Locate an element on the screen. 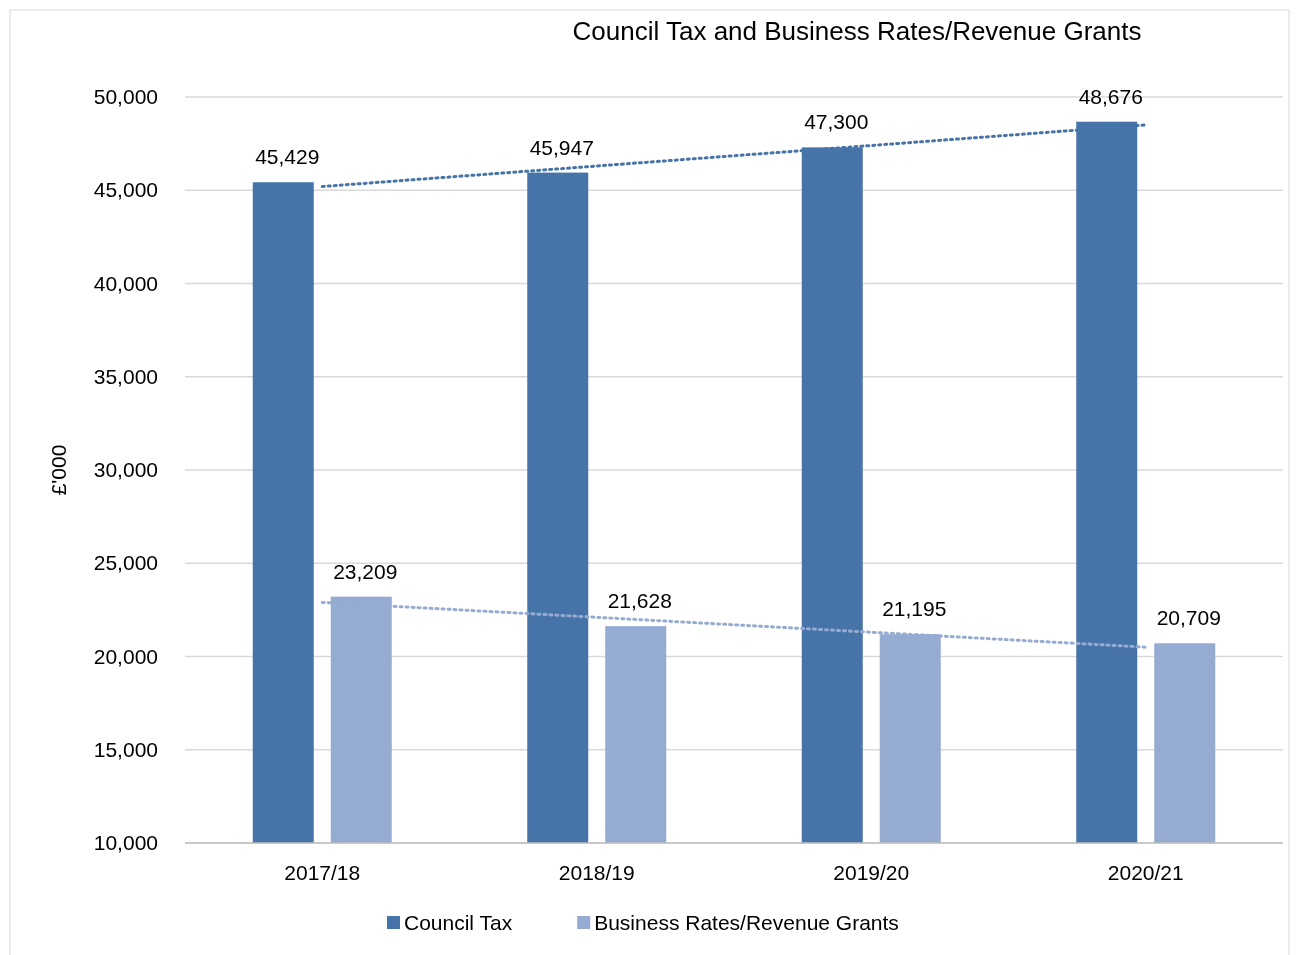  data-label: 45,947 is located at coordinates (561, 147).